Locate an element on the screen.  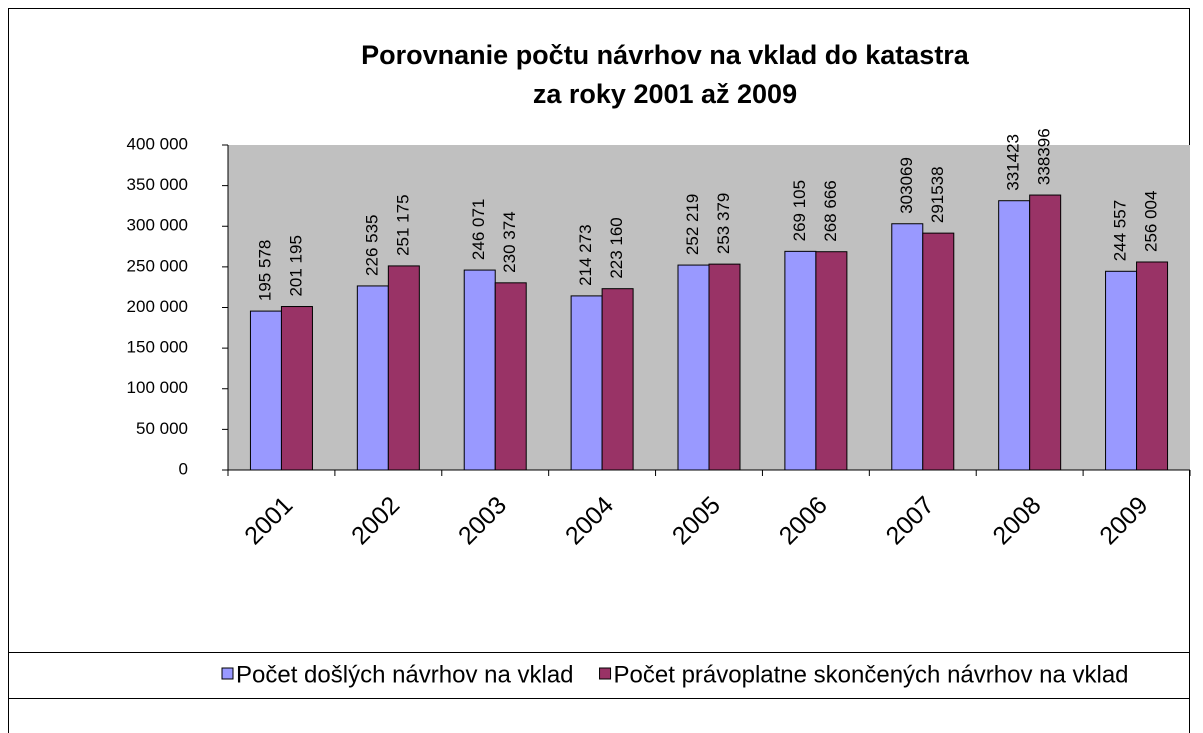
y-tick-label: 300 000 is located at coordinates (157, 225).